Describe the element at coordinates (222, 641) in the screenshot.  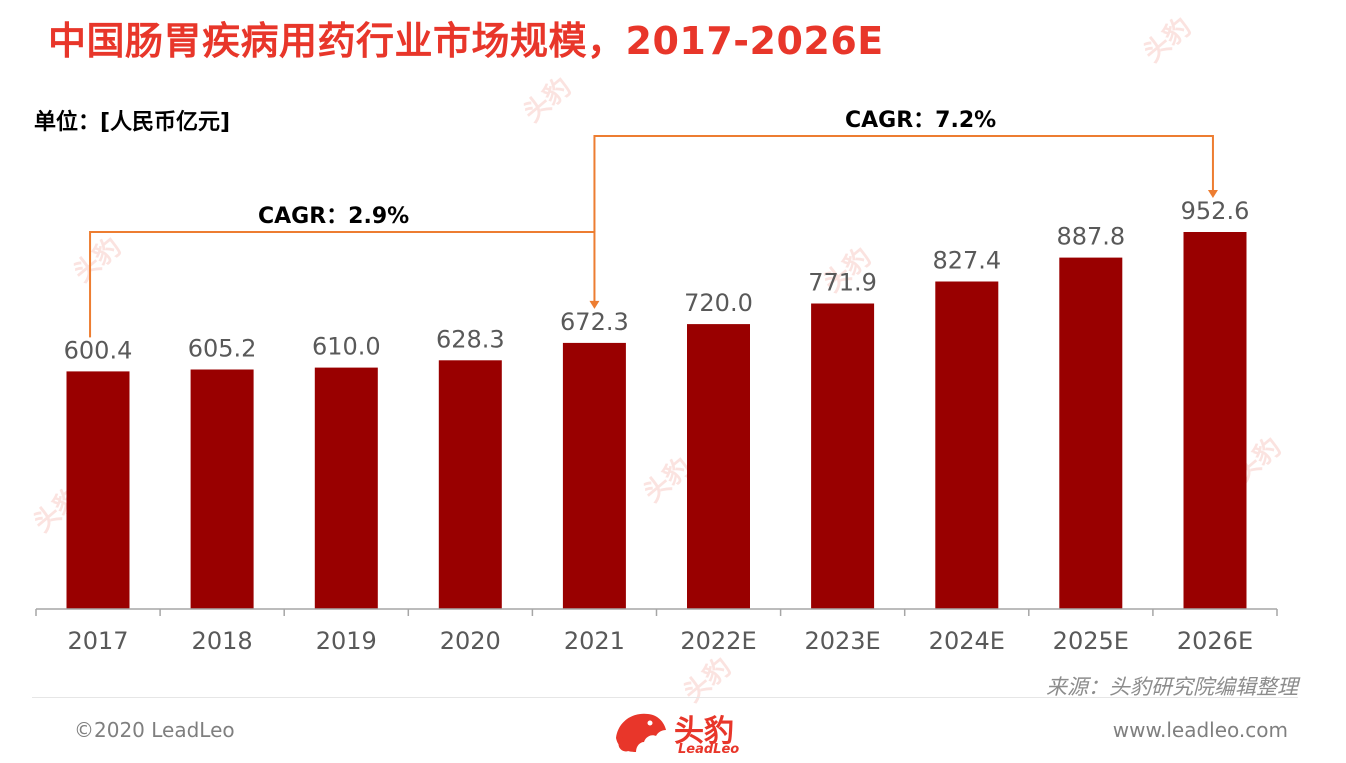
I see `tick-label-2018: 2018` at that location.